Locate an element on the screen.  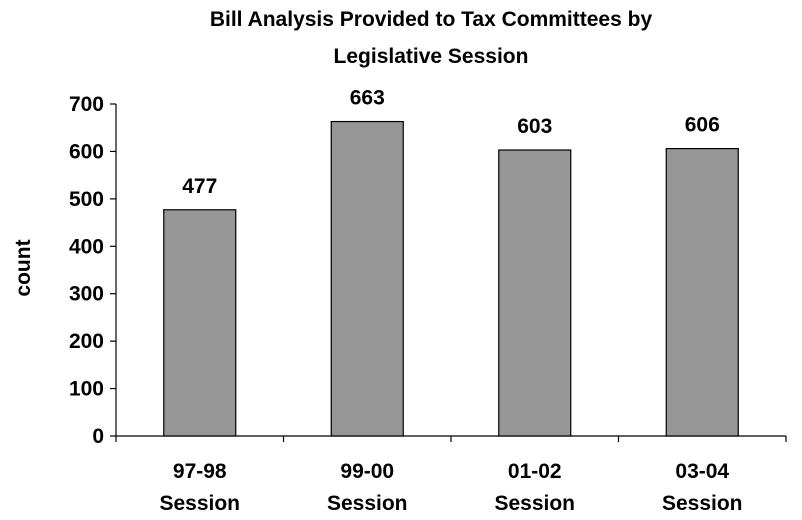
bar-data-label: 477 is located at coordinates (199, 186).